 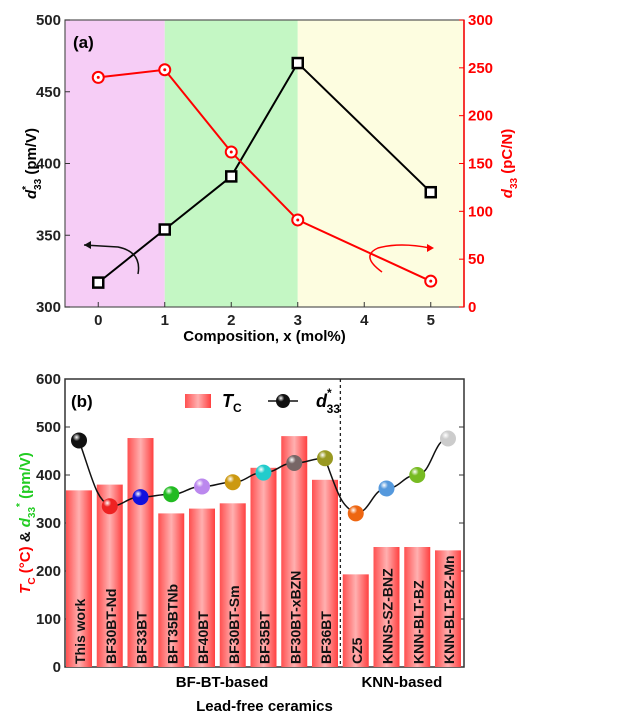 I want to click on y-axis-label-right-a: d33 (pC/N), so click(x=509, y=163).